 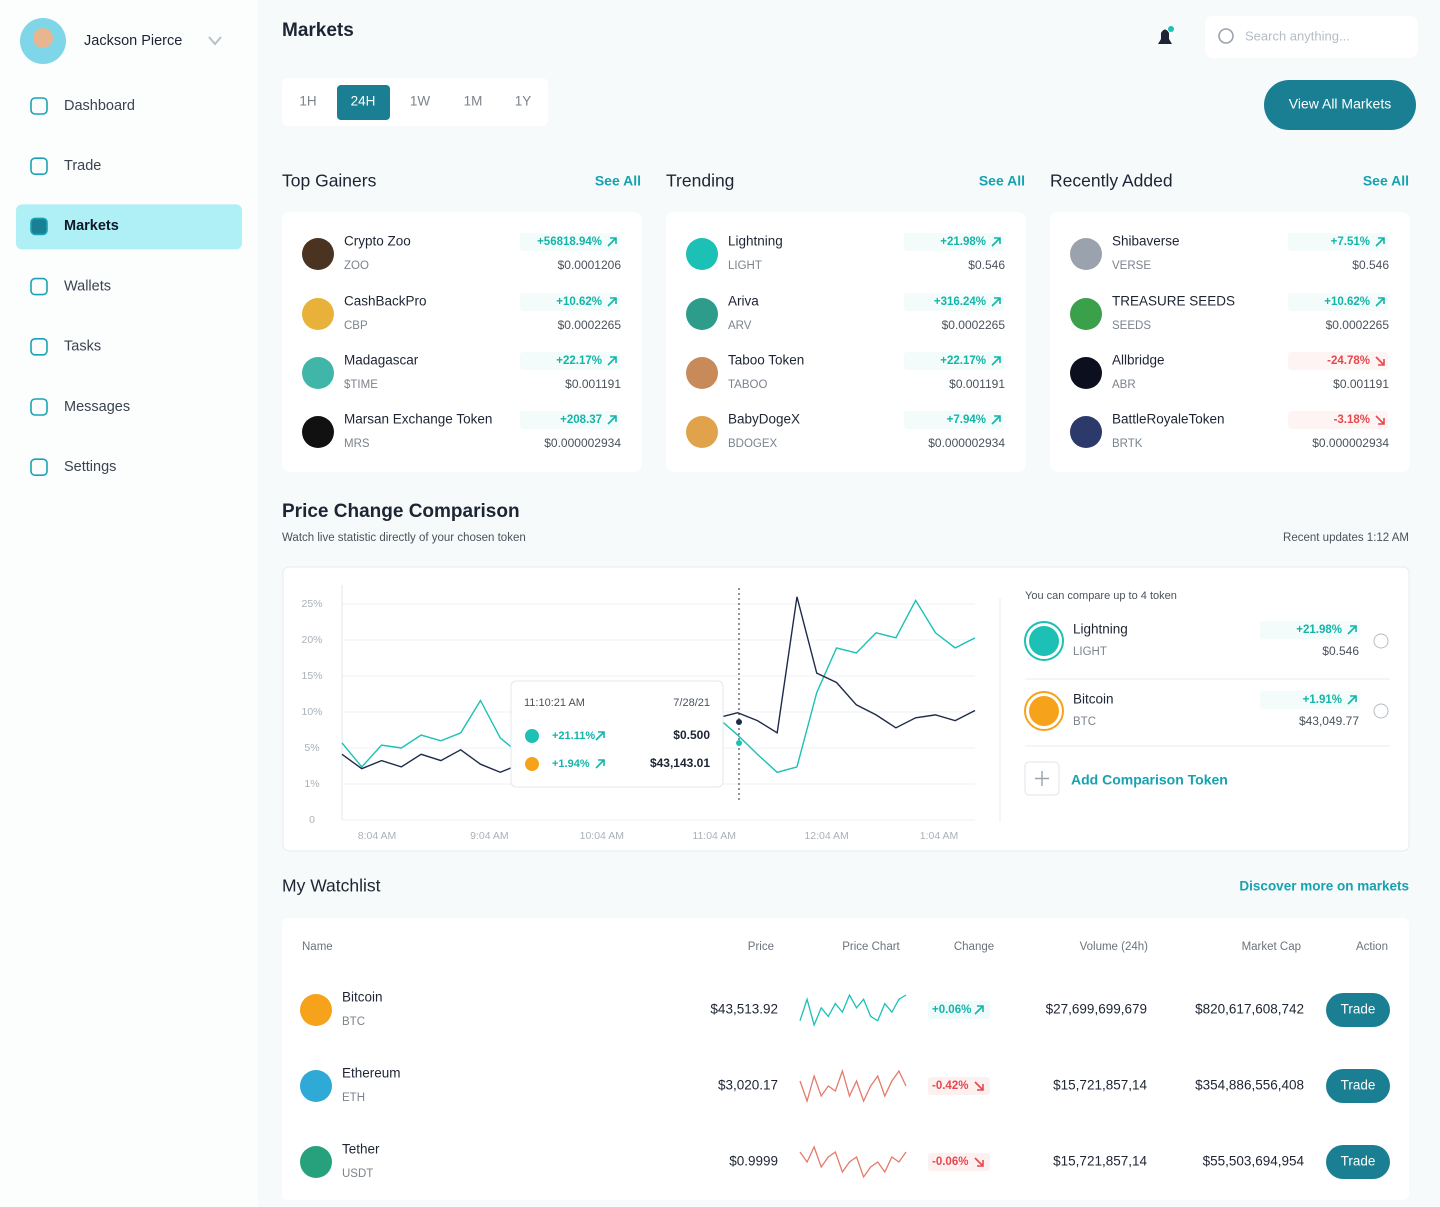 What do you see at coordinates (420, 101) in the screenshot?
I see `timeframe: 1W` at bounding box center [420, 101].